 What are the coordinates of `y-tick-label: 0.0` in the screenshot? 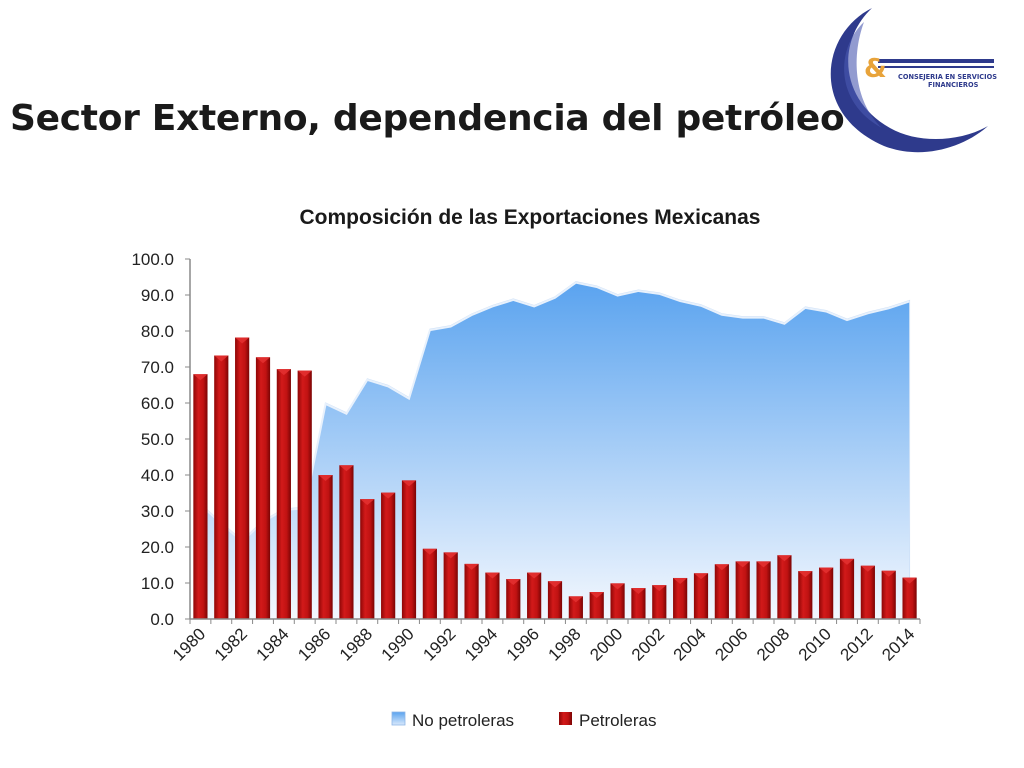 It's located at (162, 619).